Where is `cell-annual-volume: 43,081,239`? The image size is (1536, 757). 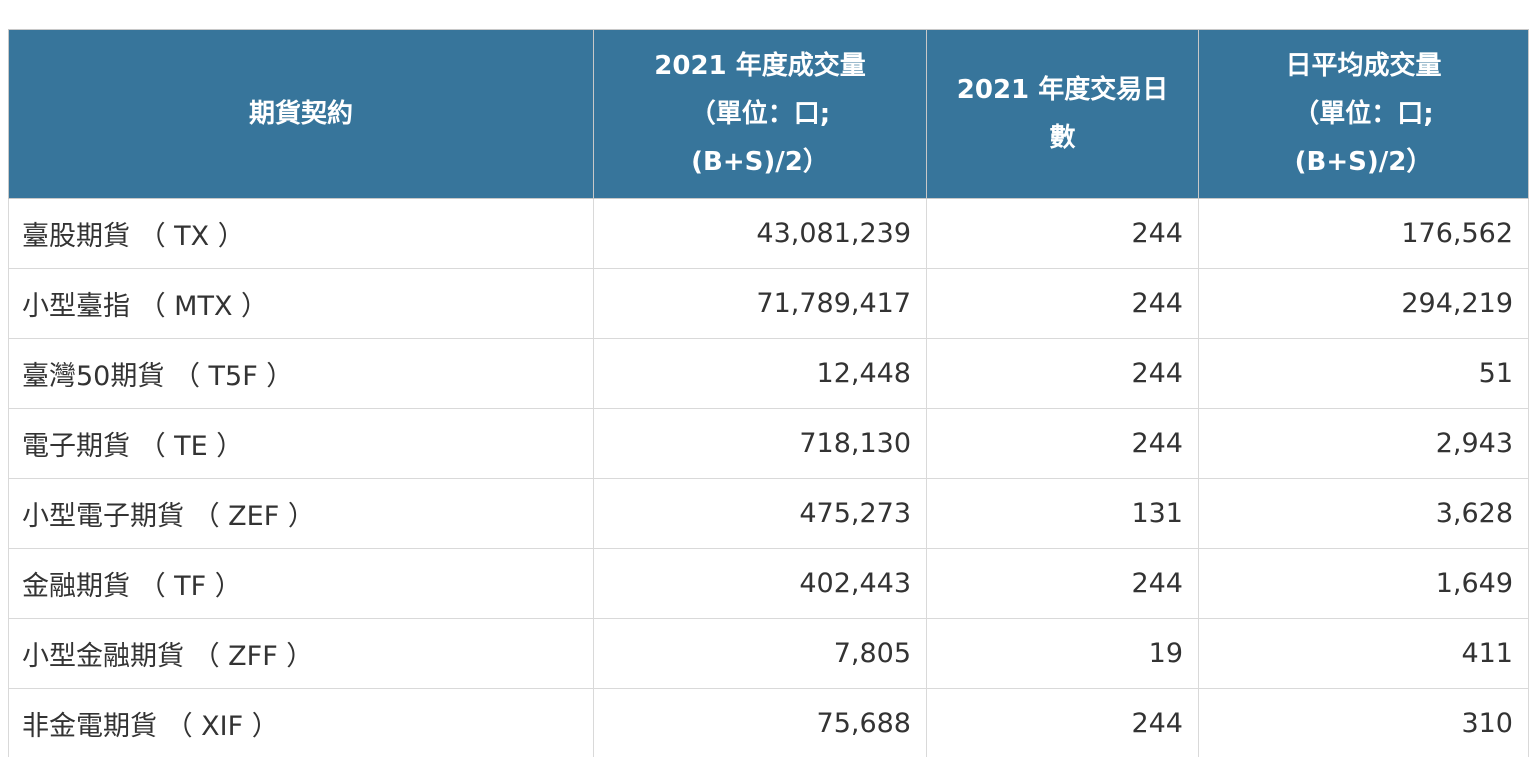
cell-annual-volume: 43,081,239 is located at coordinates (760, 233).